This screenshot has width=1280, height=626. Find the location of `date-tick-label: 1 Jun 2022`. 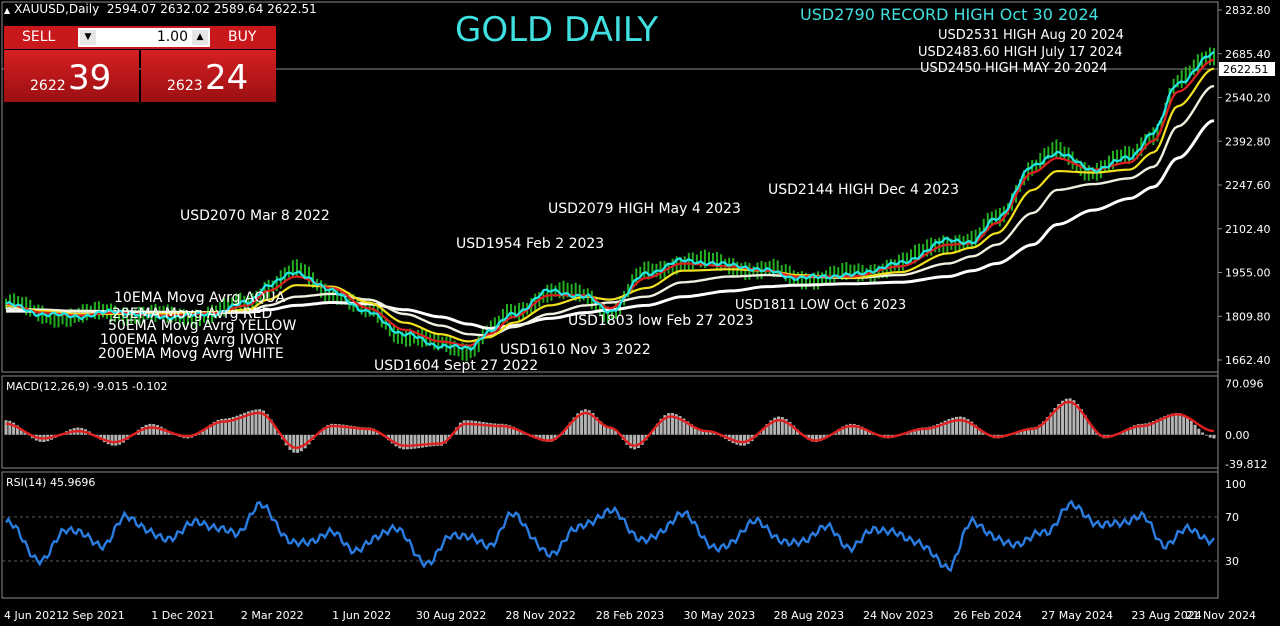

date-tick-label: 1 Jun 2022 is located at coordinates (361, 615).